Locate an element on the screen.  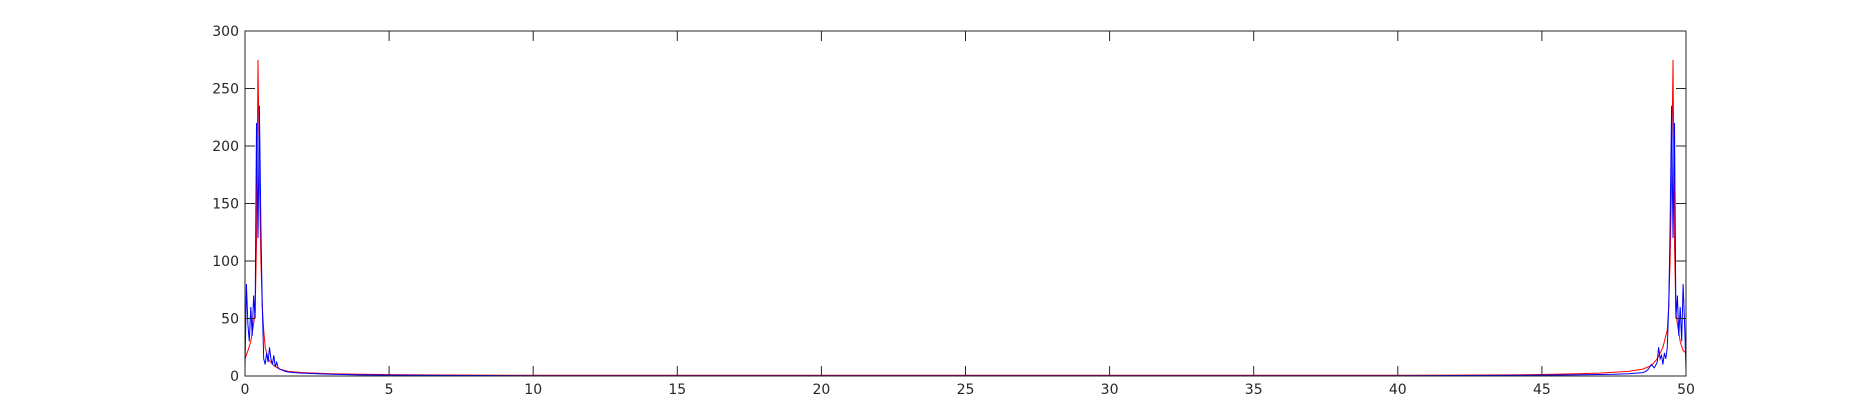
x-tick-label: 40 is located at coordinates (1398, 390).